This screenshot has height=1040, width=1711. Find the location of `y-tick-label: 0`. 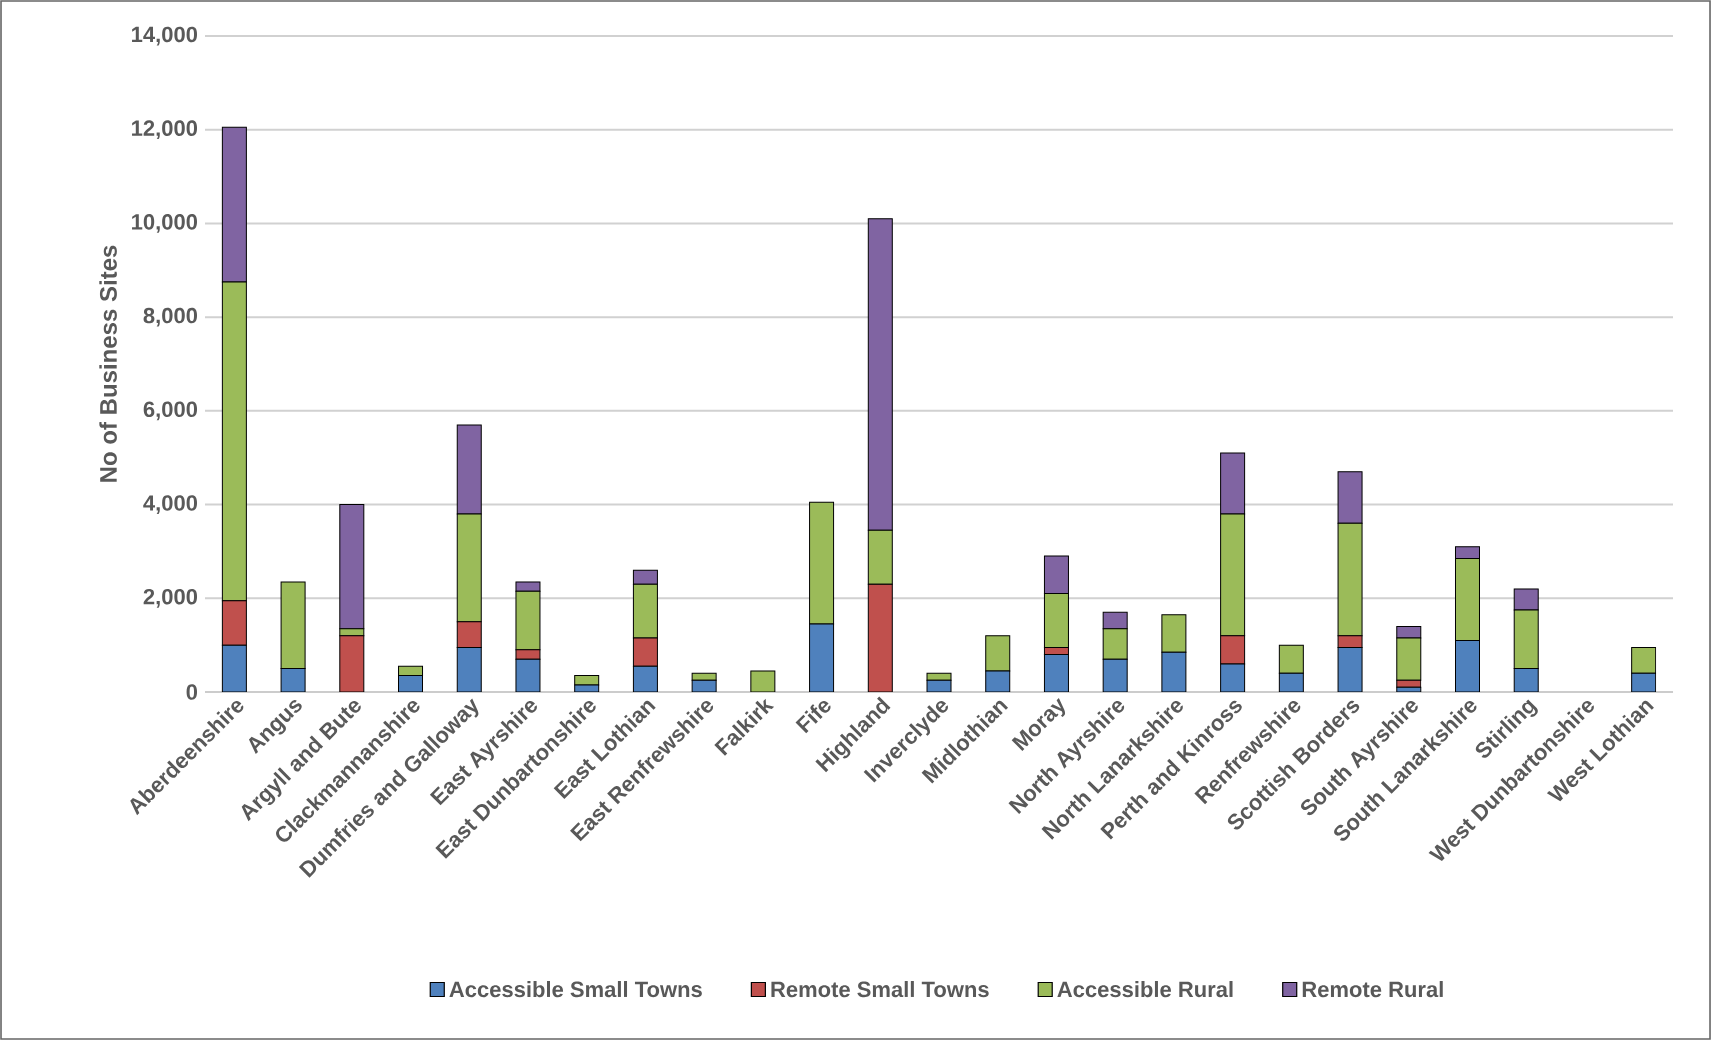

y-tick-label: 0 is located at coordinates (192, 692).